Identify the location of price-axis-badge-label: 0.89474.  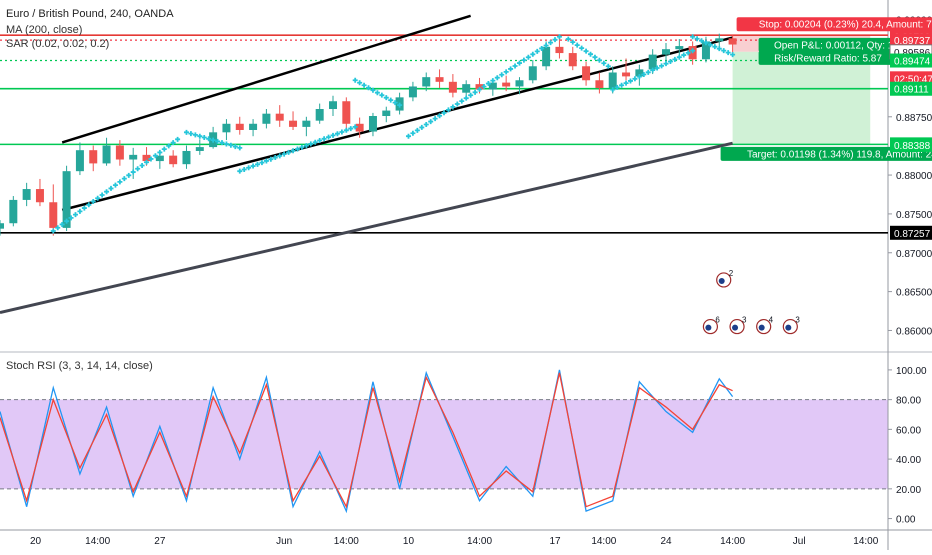
(912, 62).